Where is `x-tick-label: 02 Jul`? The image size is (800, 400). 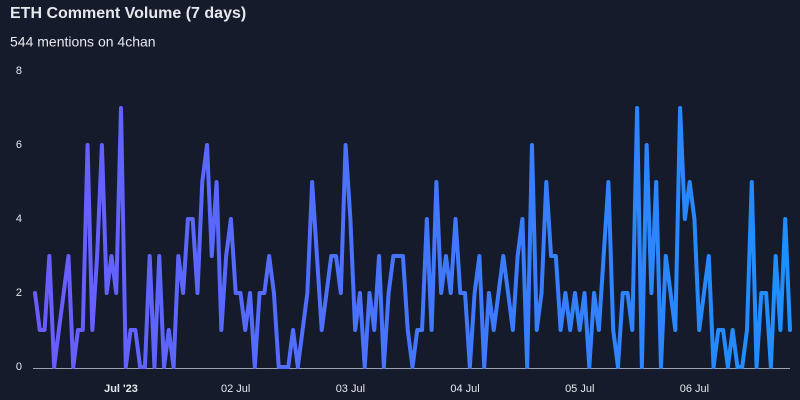 x-tick-label: 02 Jul is located at coordinates (235, 389).